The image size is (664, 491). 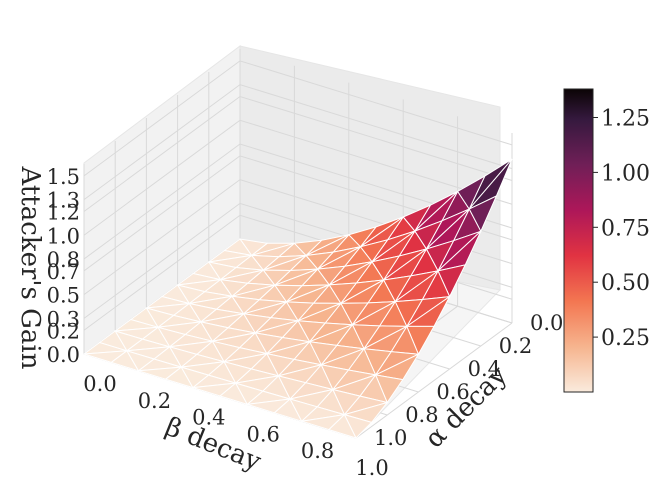 I want to click on colorbar, so click(x=578, y=240).